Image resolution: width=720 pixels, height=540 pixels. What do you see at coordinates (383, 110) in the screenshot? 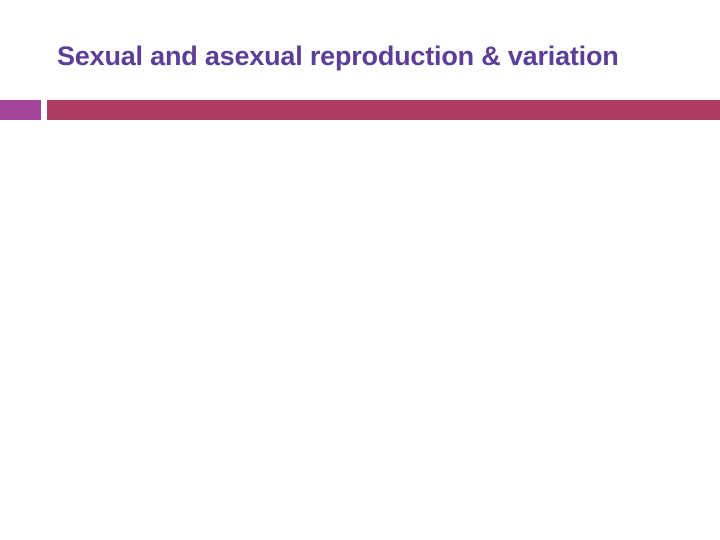
I see `accent-bar-main` at bounding box center [383, 110].